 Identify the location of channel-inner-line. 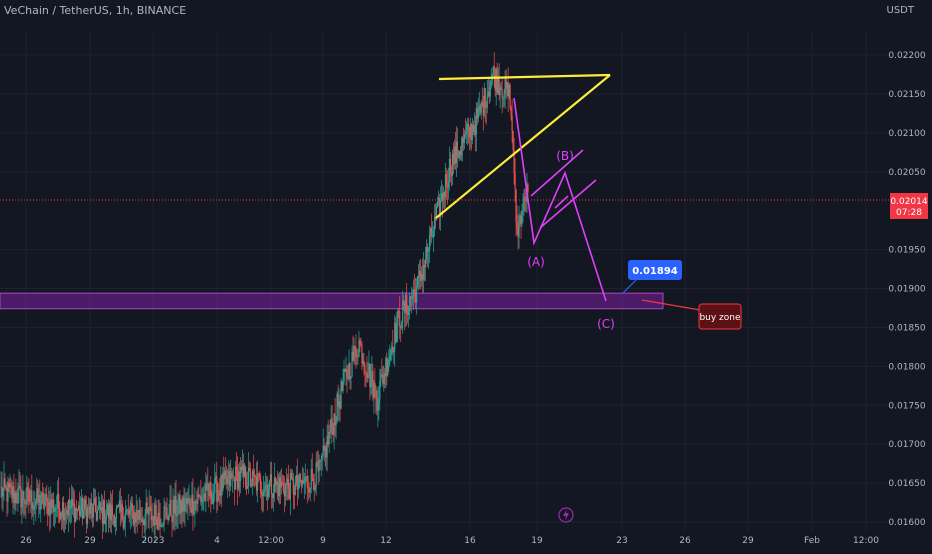
(561, 202).